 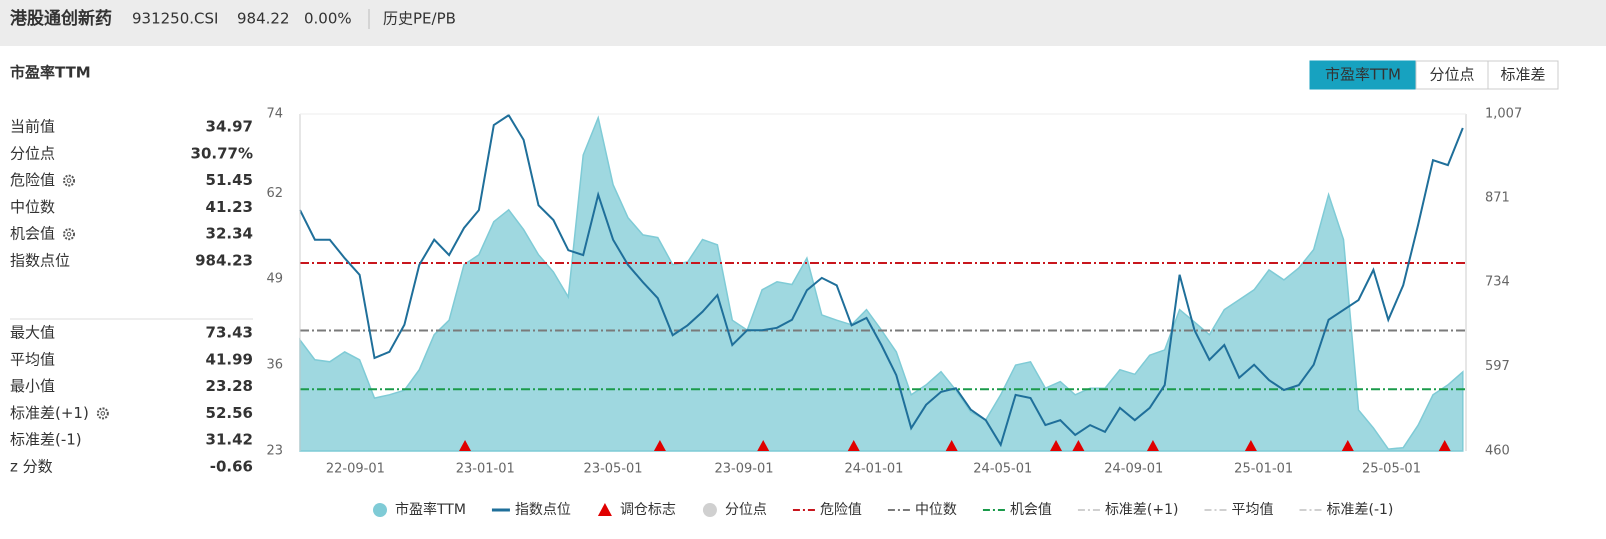 What do you see at coordinates (229, 413) in the screenshot?
I see `stat-value: 52.56` at bounding box center [229, 413].